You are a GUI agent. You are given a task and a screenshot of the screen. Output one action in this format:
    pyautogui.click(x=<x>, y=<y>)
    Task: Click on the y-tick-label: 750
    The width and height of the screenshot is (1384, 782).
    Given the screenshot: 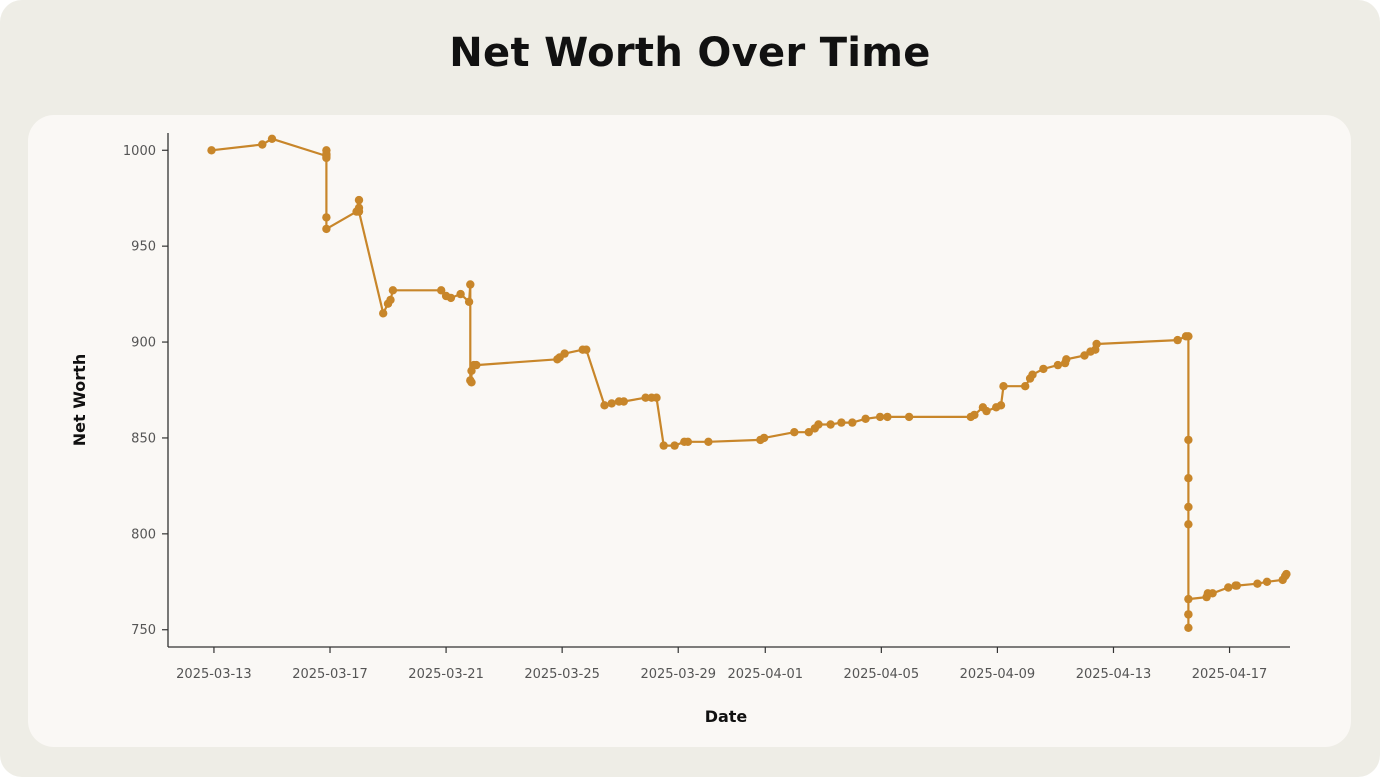 What is the action you would take?
    pyautogui.click(x=143, y=630)
    